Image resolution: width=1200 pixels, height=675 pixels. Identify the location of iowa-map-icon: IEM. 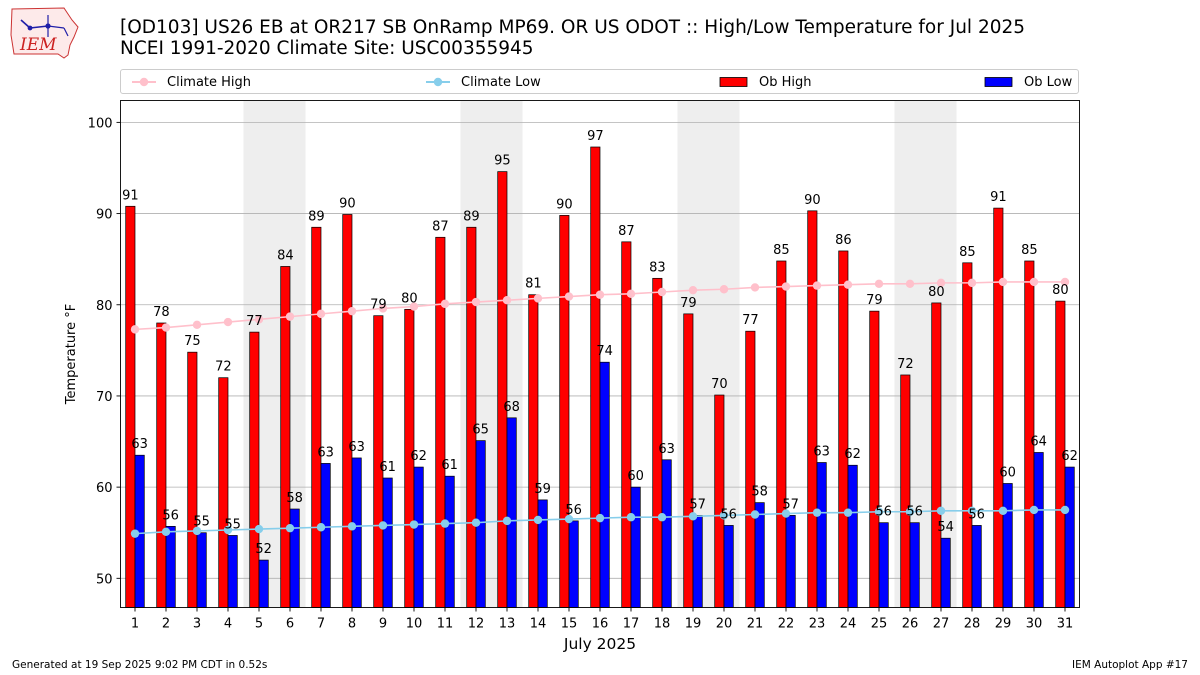
(44, 33).